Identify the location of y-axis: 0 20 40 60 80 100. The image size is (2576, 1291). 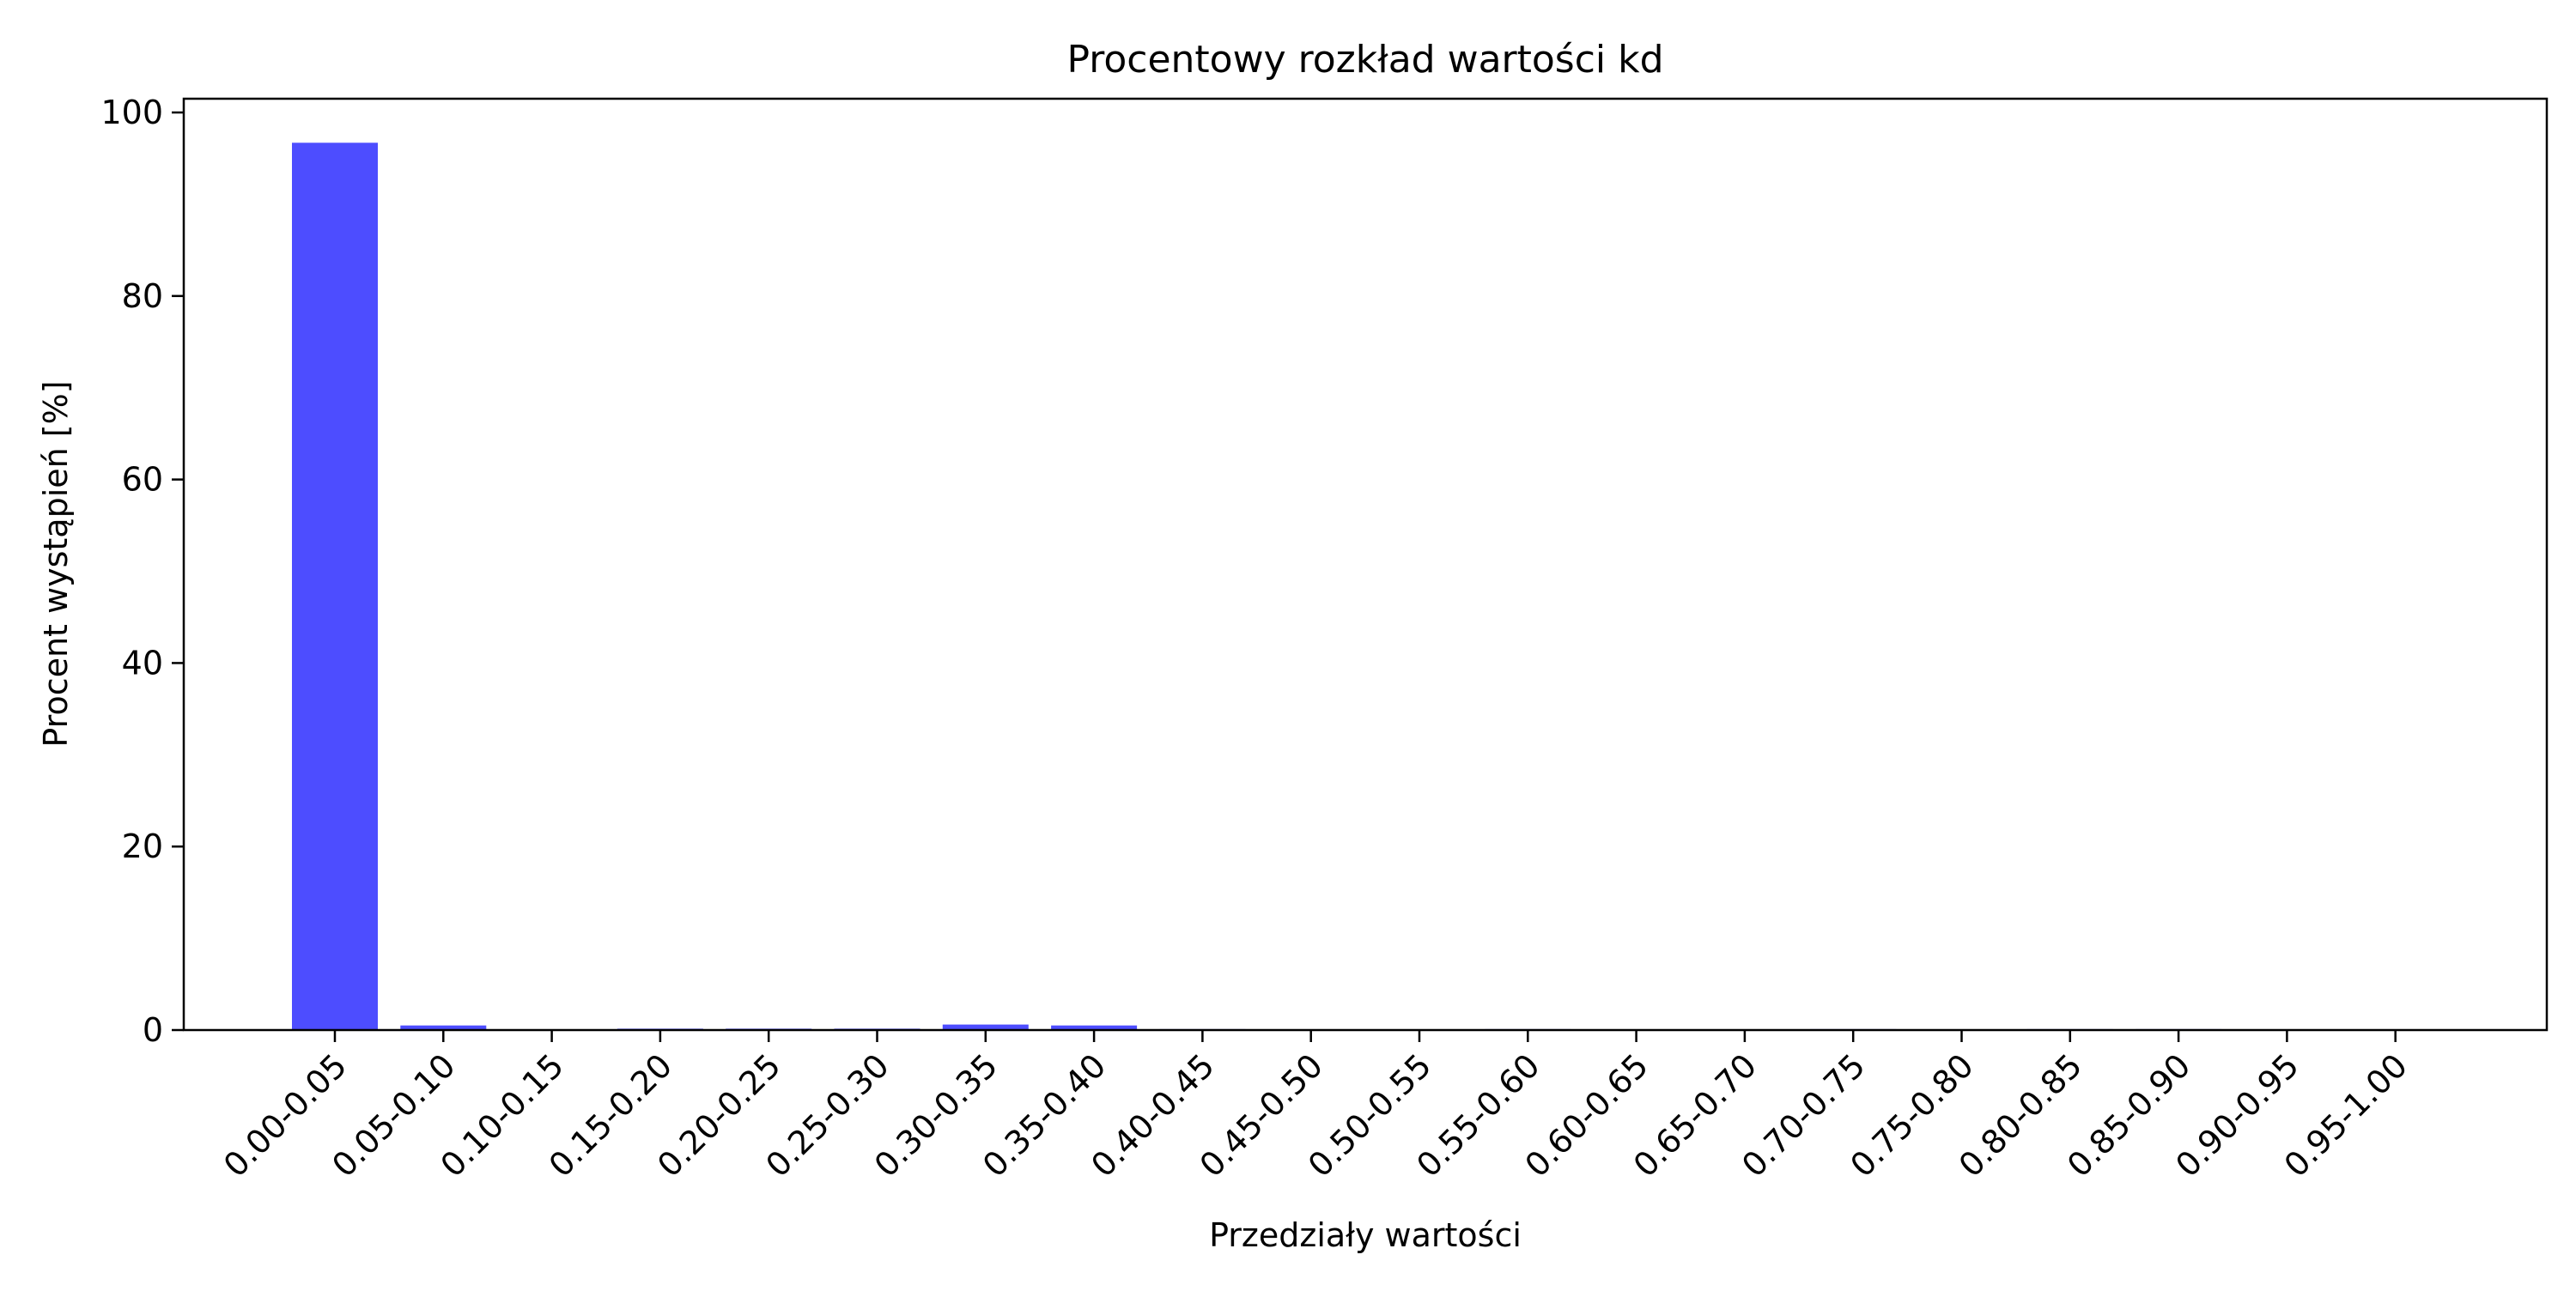
(142, 571).